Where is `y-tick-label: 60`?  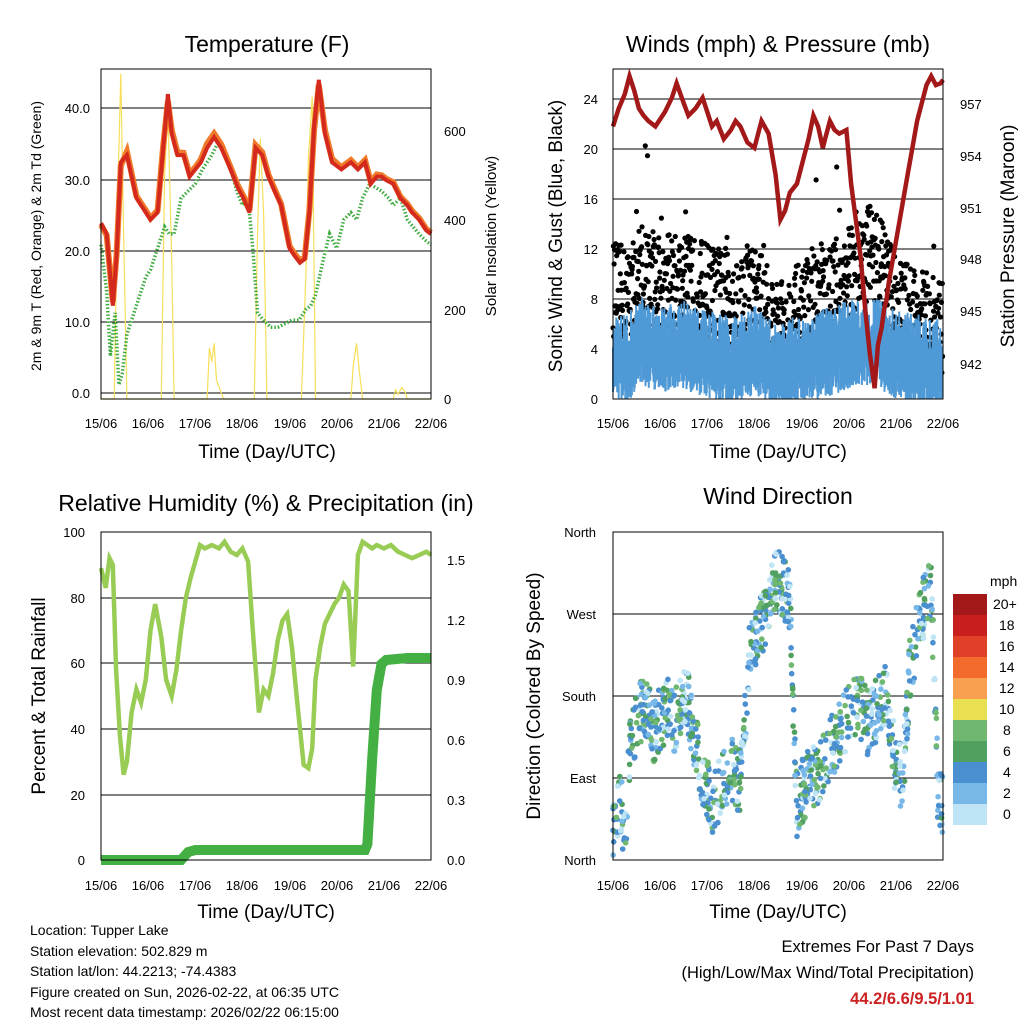 y-tick-label: 60 is located at coordinates (78, 663).